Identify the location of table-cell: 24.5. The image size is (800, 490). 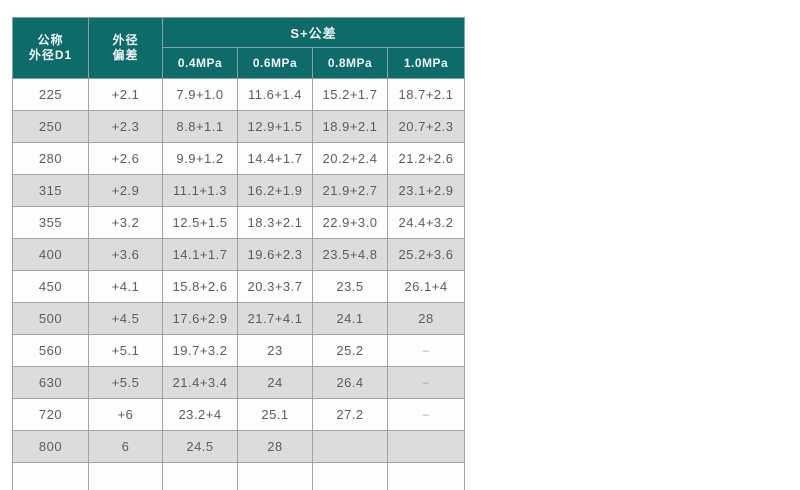
(200, 446).